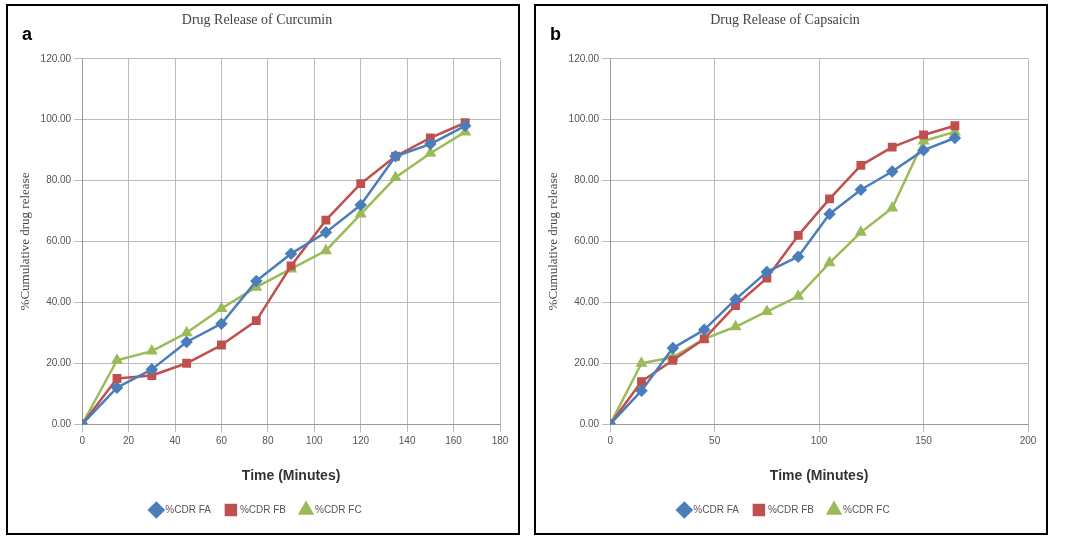 Image resolution: width=1067 pixels, height=541 pixels. Describe the element at coordinates (785, 20) in the screenshot. I see `chart-title: Drug Release of Capsaicin` at that location.